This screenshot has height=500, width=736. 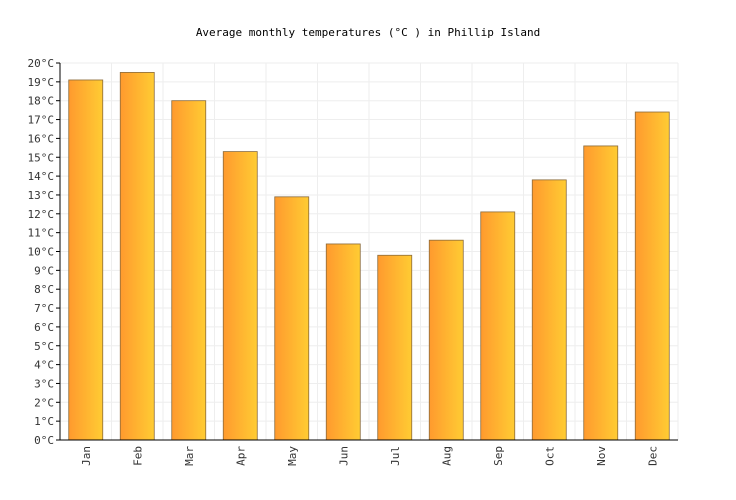 I want to click on x-tick-label: Apr, so click(x=240, y=456).